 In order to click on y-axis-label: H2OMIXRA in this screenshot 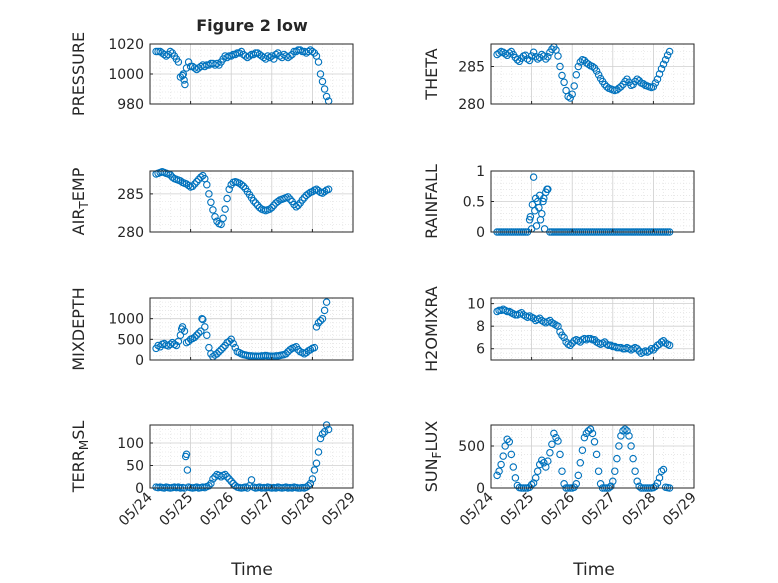, I will do `click(431, 329)`.